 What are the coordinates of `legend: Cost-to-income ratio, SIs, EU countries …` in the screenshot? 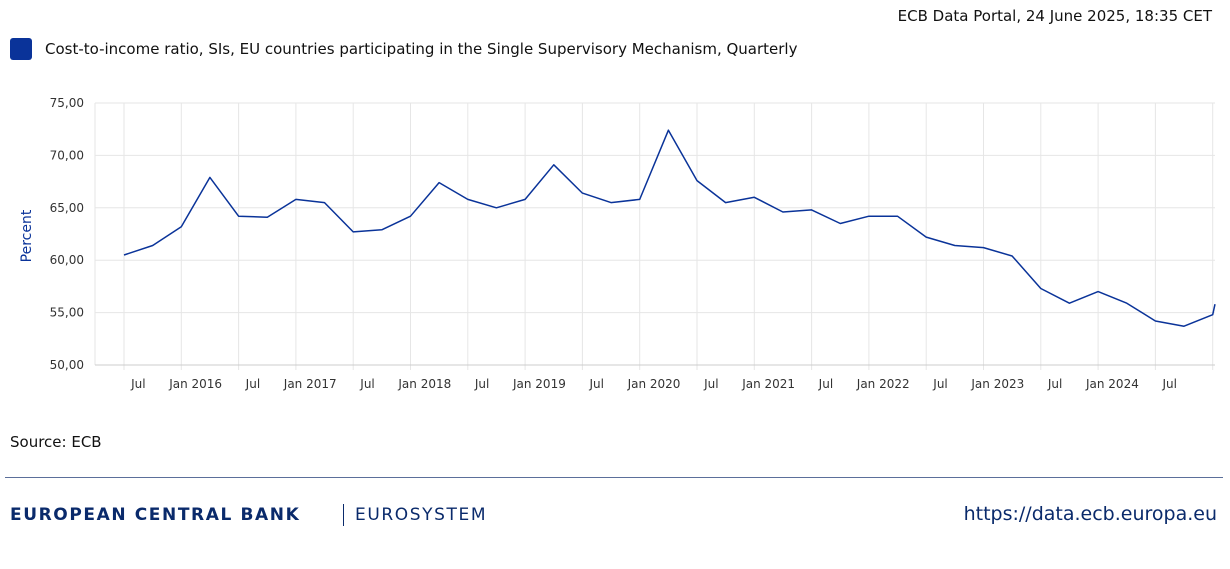 It's located at (403, 49).